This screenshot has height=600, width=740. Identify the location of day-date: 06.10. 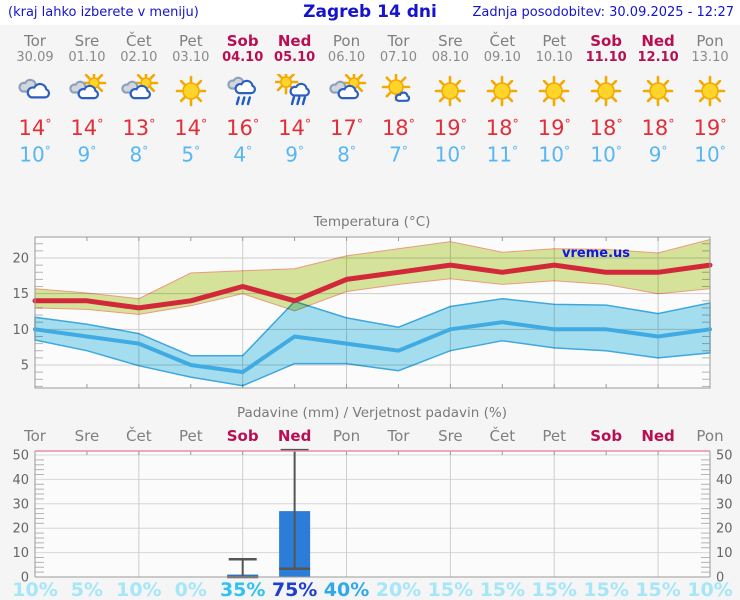
(346, 57).